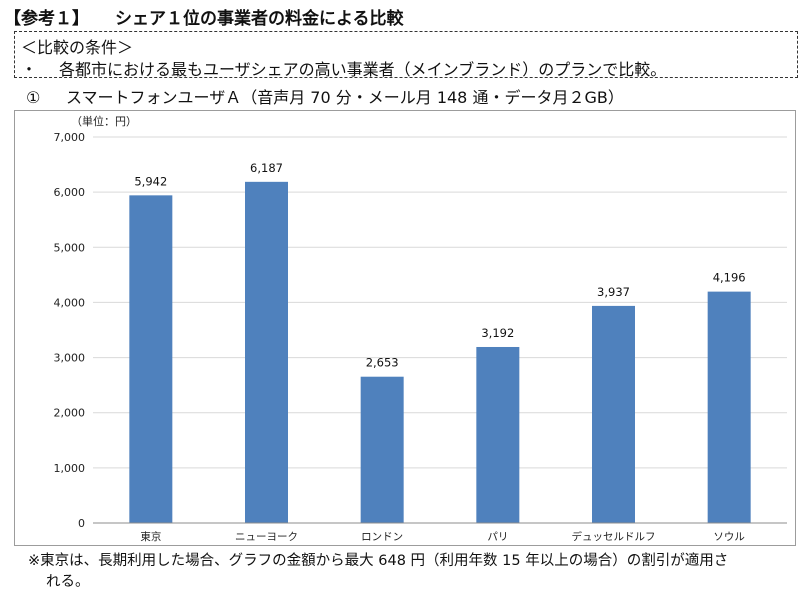 The height and width of the screenshot is (596, 800). What do you see at coordinates (70, 192) in the screenshot?
I see `y-tick-label: 6,000` at bounding box center [70, 192].